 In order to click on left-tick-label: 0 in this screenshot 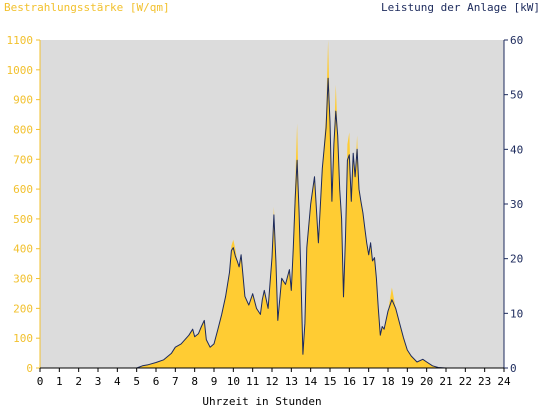, I will do `click(29, 368)`.